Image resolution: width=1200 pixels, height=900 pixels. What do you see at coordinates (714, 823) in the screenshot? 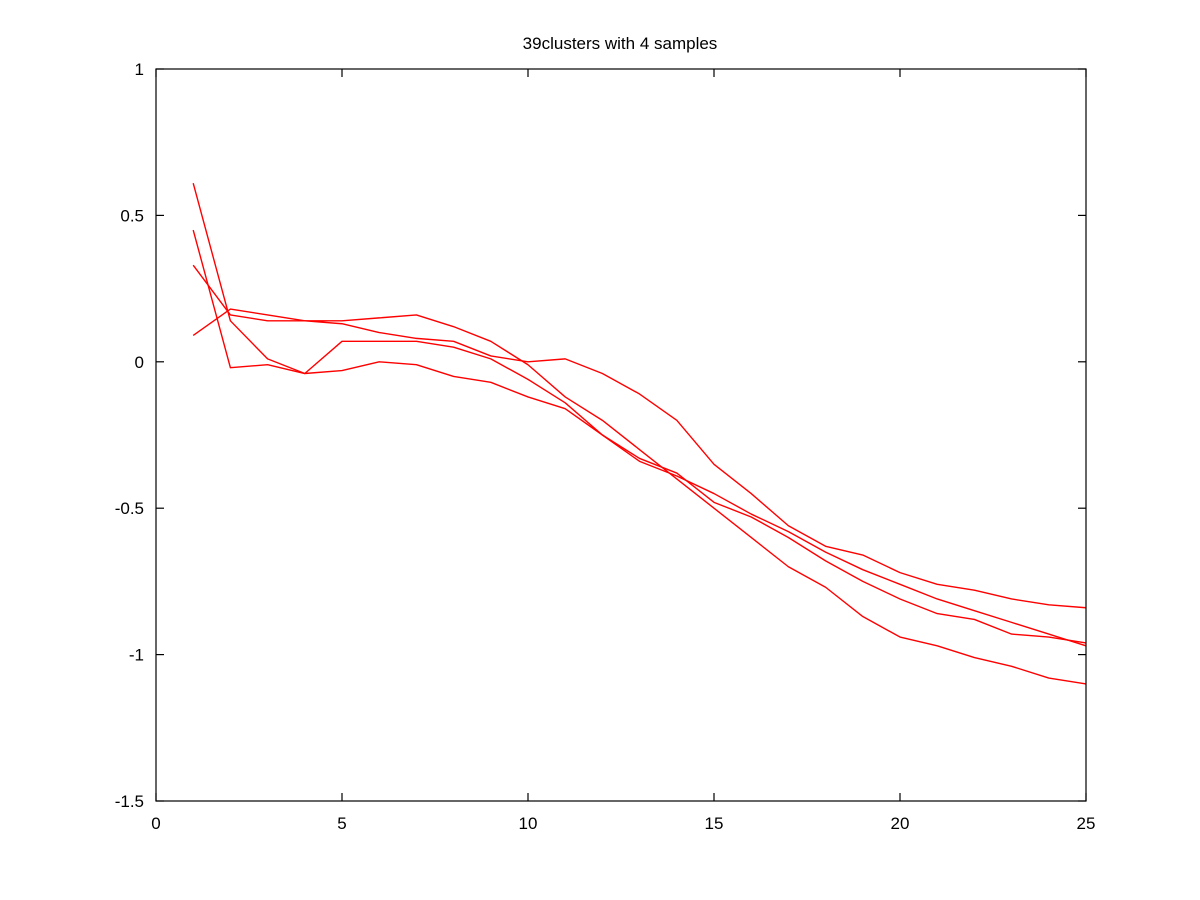
I see `x-tick-label: 15` at bounding box center [714, 823].